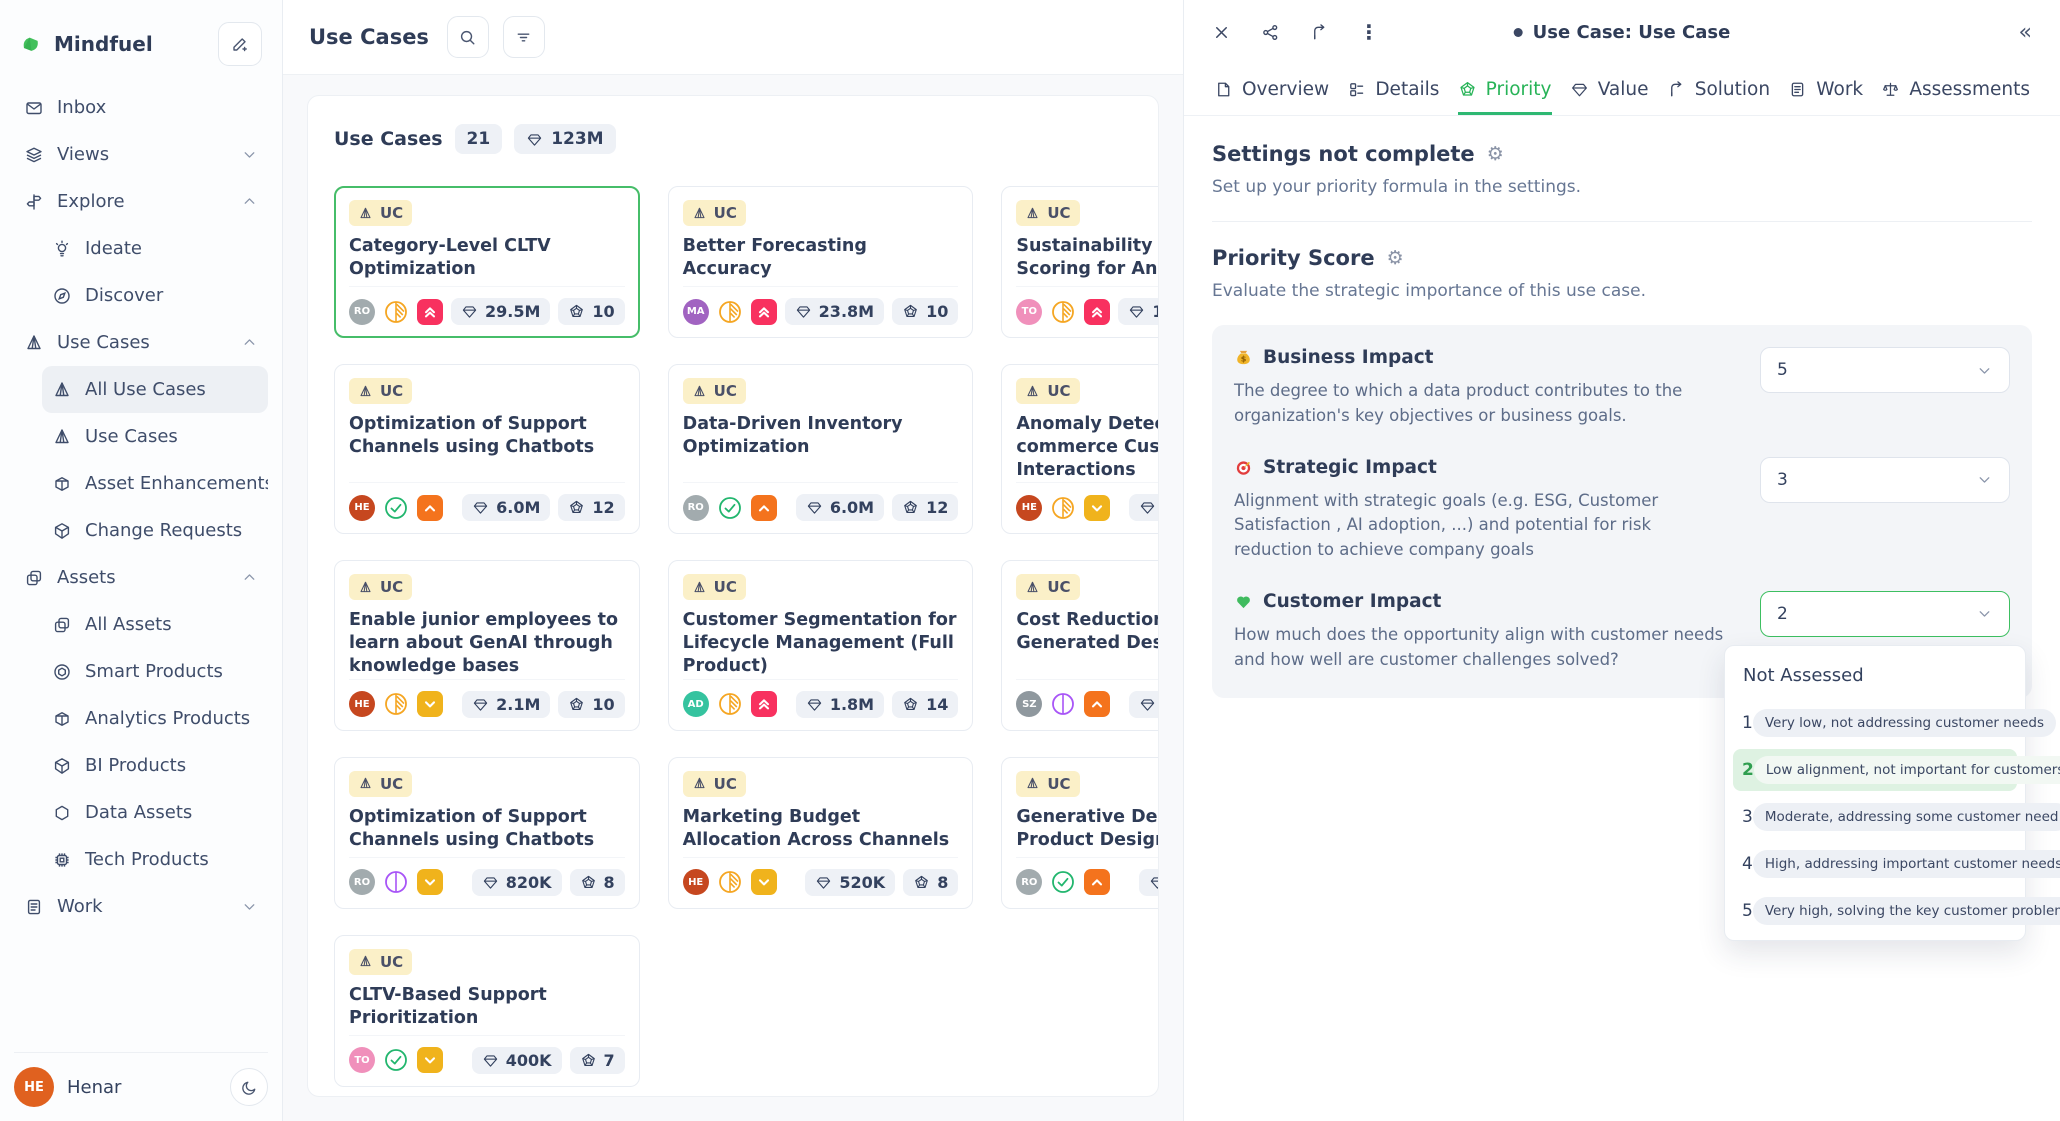  What do you see at coordinates (820, 262) in the screenshot?
I see `use-case-card: UC Better Forecasting Accuracy MA` at bounding box center [820, 262].